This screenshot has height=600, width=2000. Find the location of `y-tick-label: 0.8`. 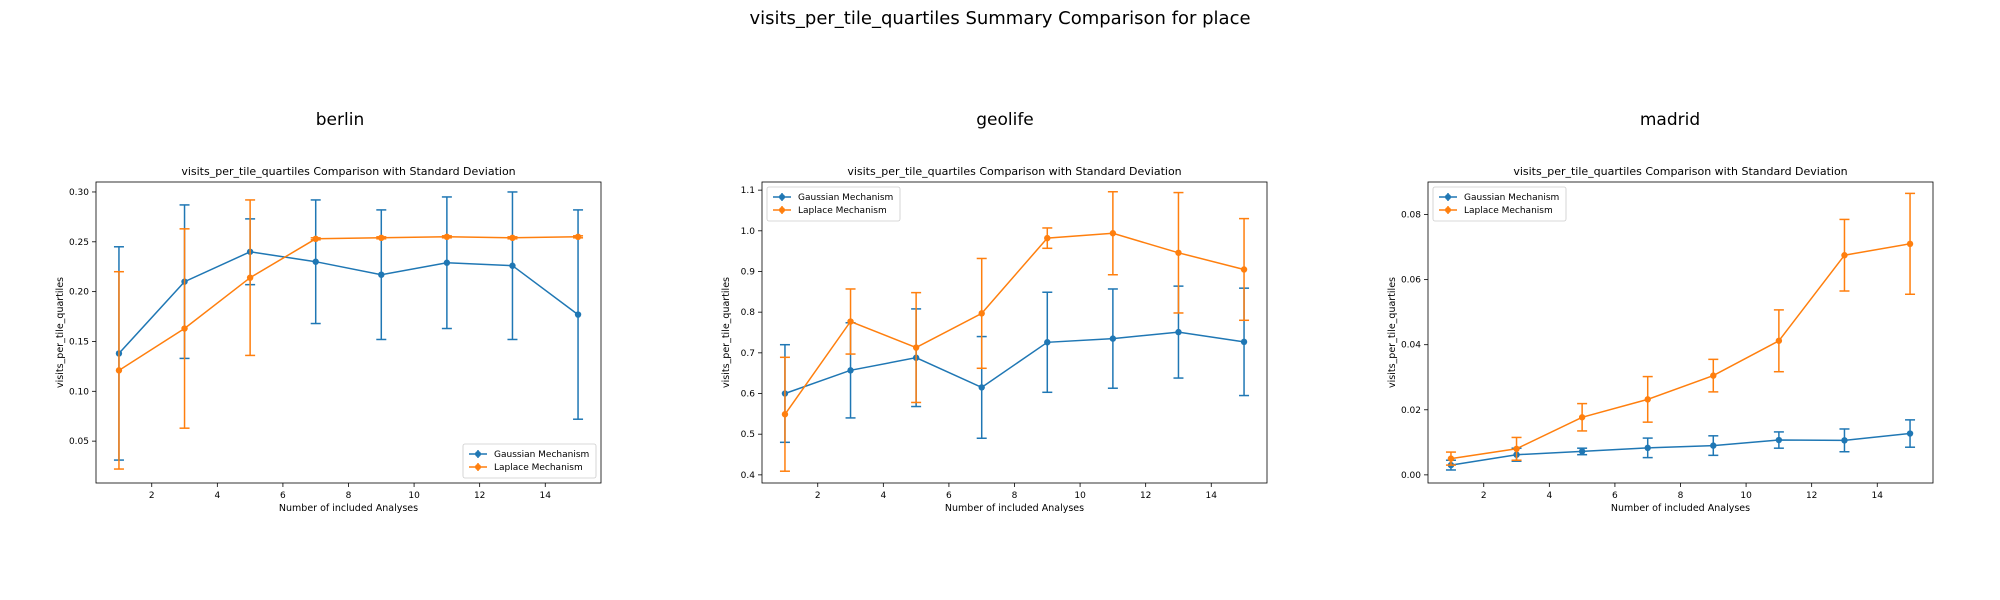

y-tick-label: 0.8 is located at coordinates (748, 313).